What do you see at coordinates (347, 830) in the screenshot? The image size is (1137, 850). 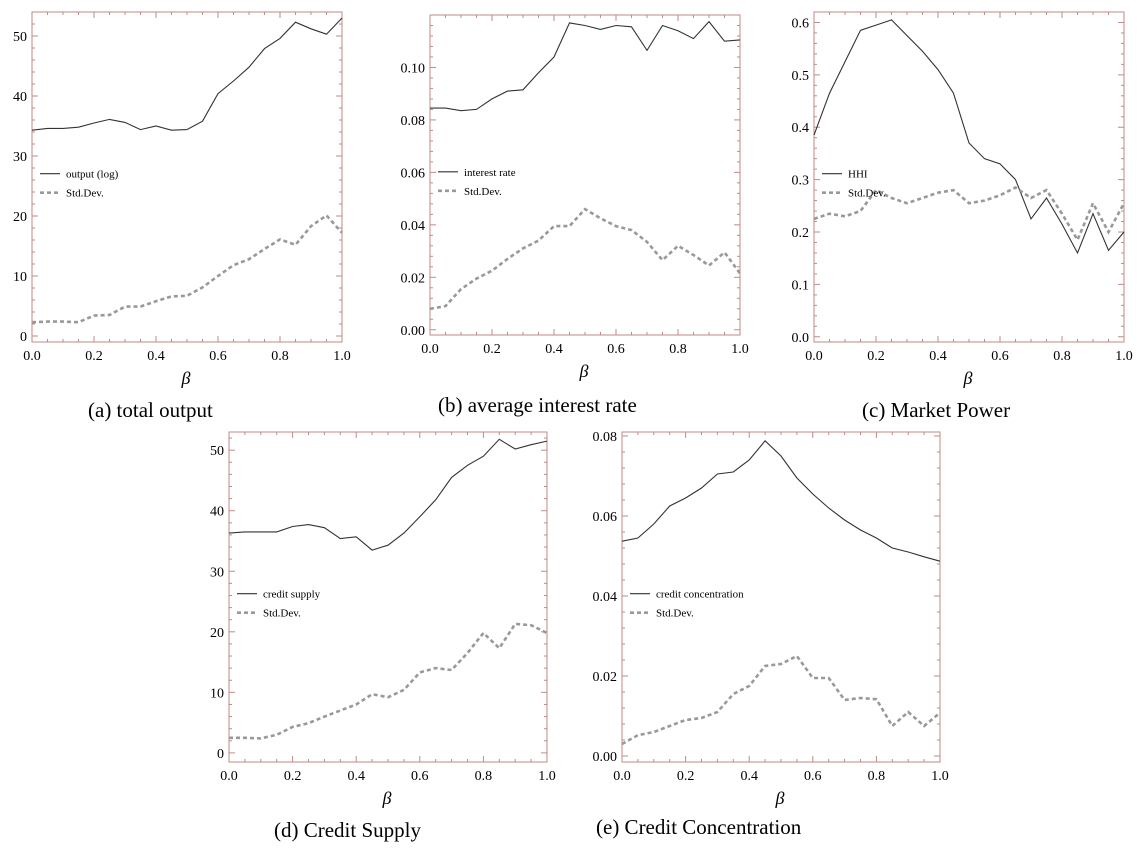 I see `caption-d: (d) Credit Supply` at bounding box center [347, 830].